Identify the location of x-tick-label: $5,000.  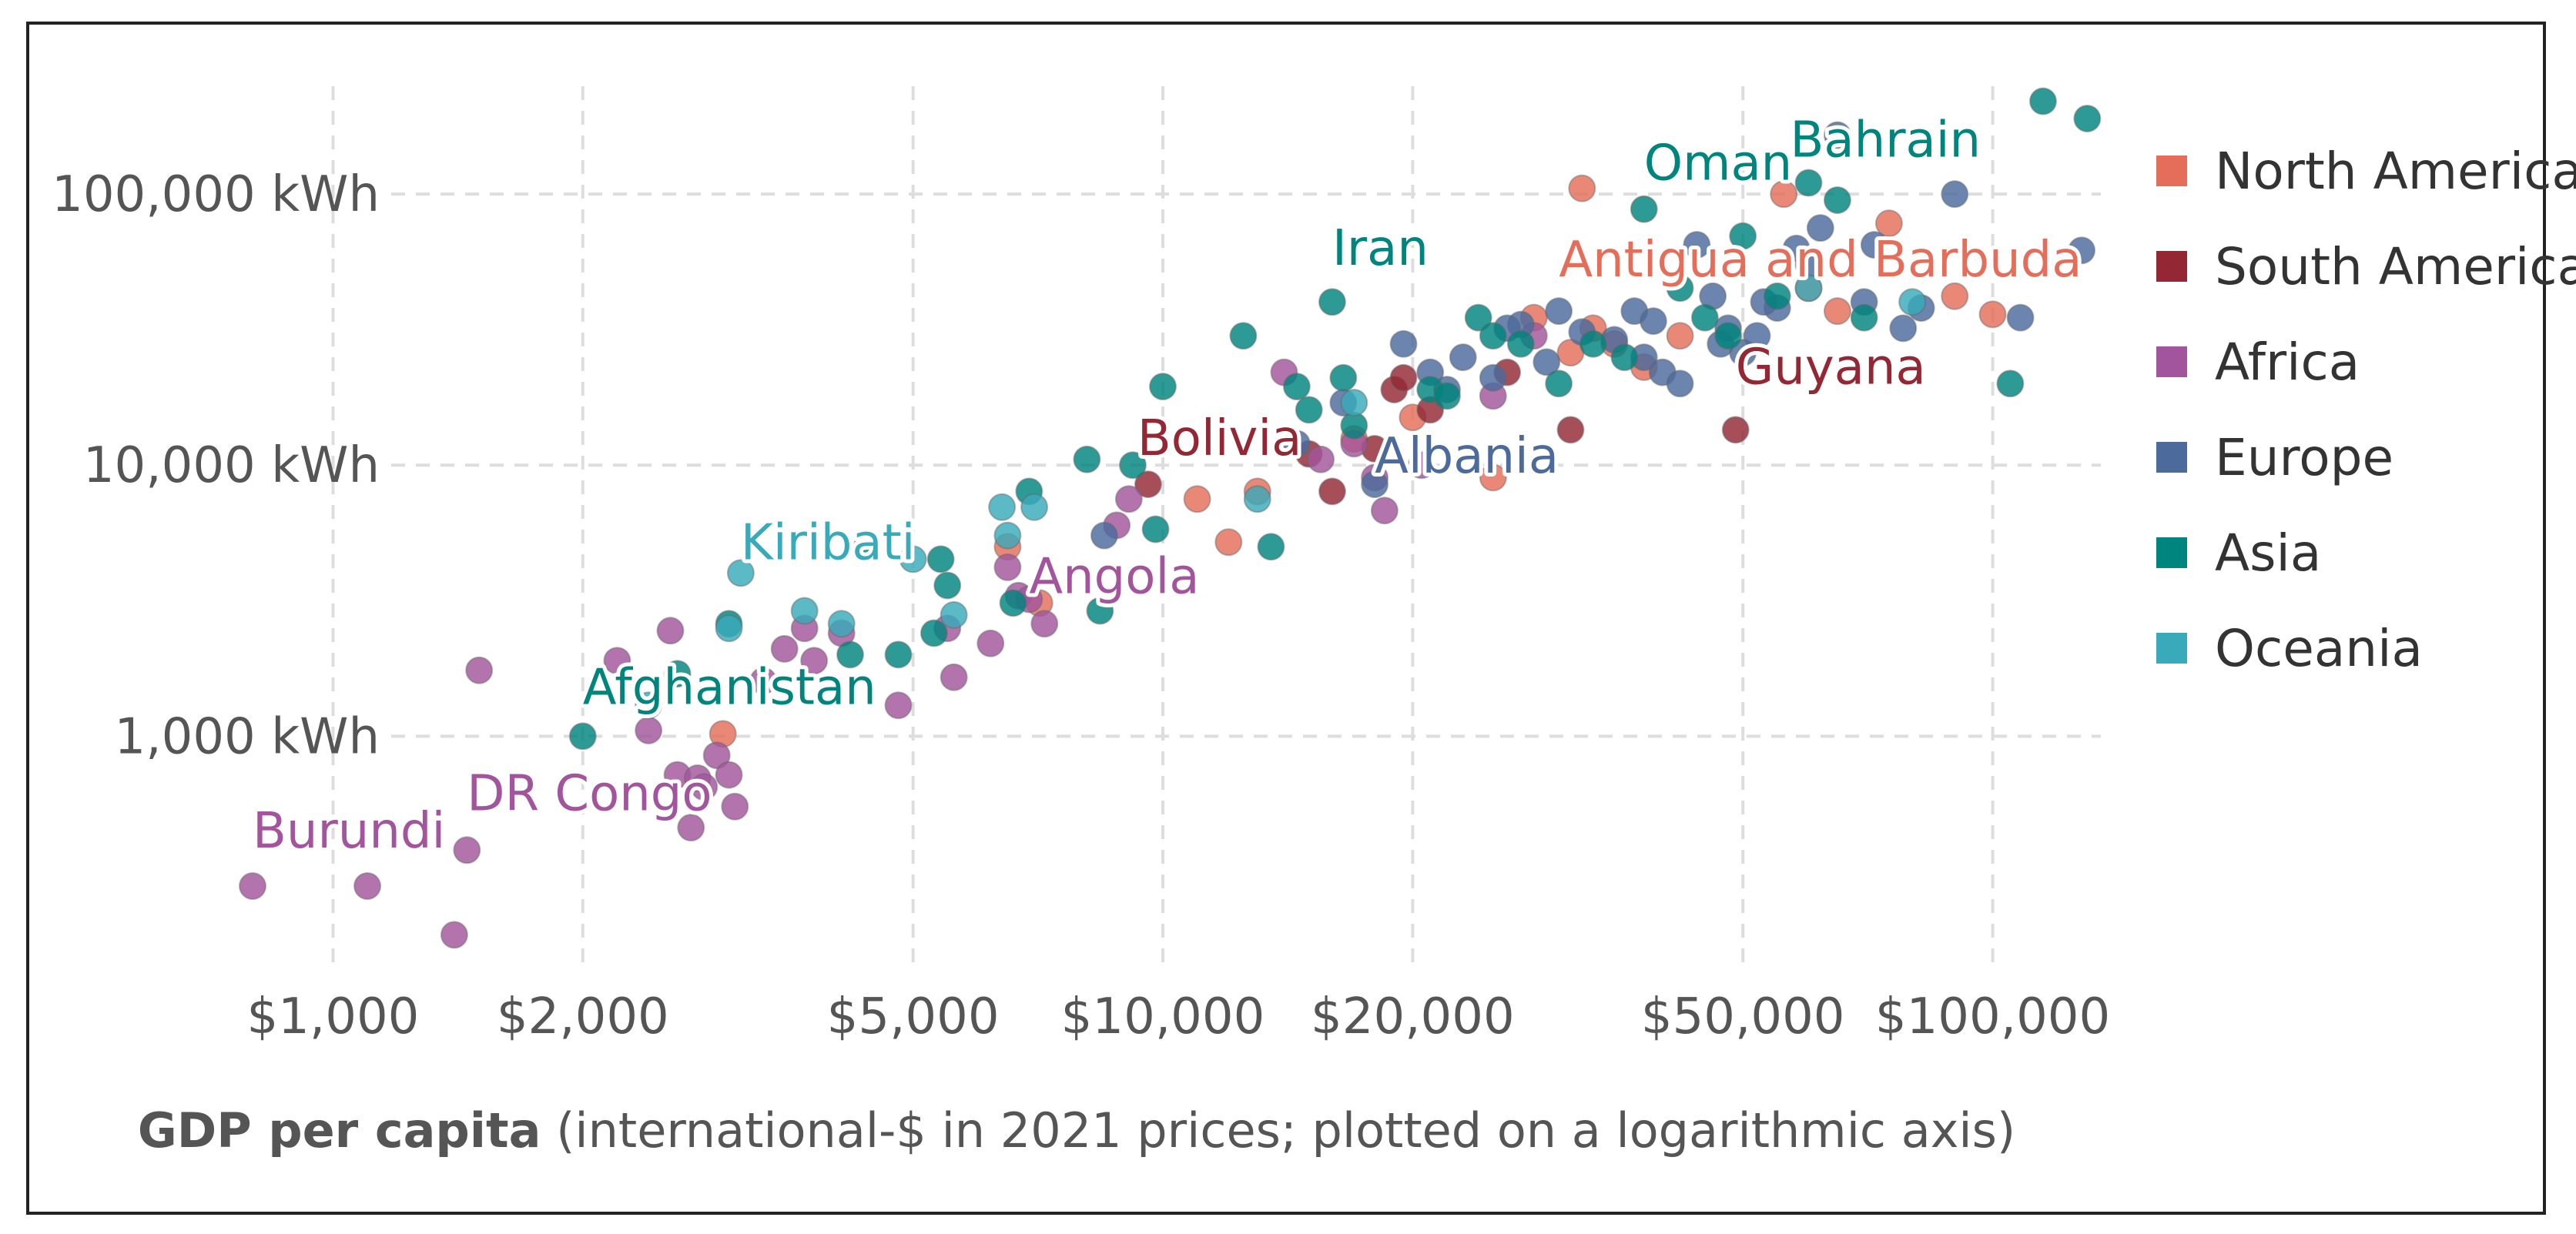
(914, 1016).